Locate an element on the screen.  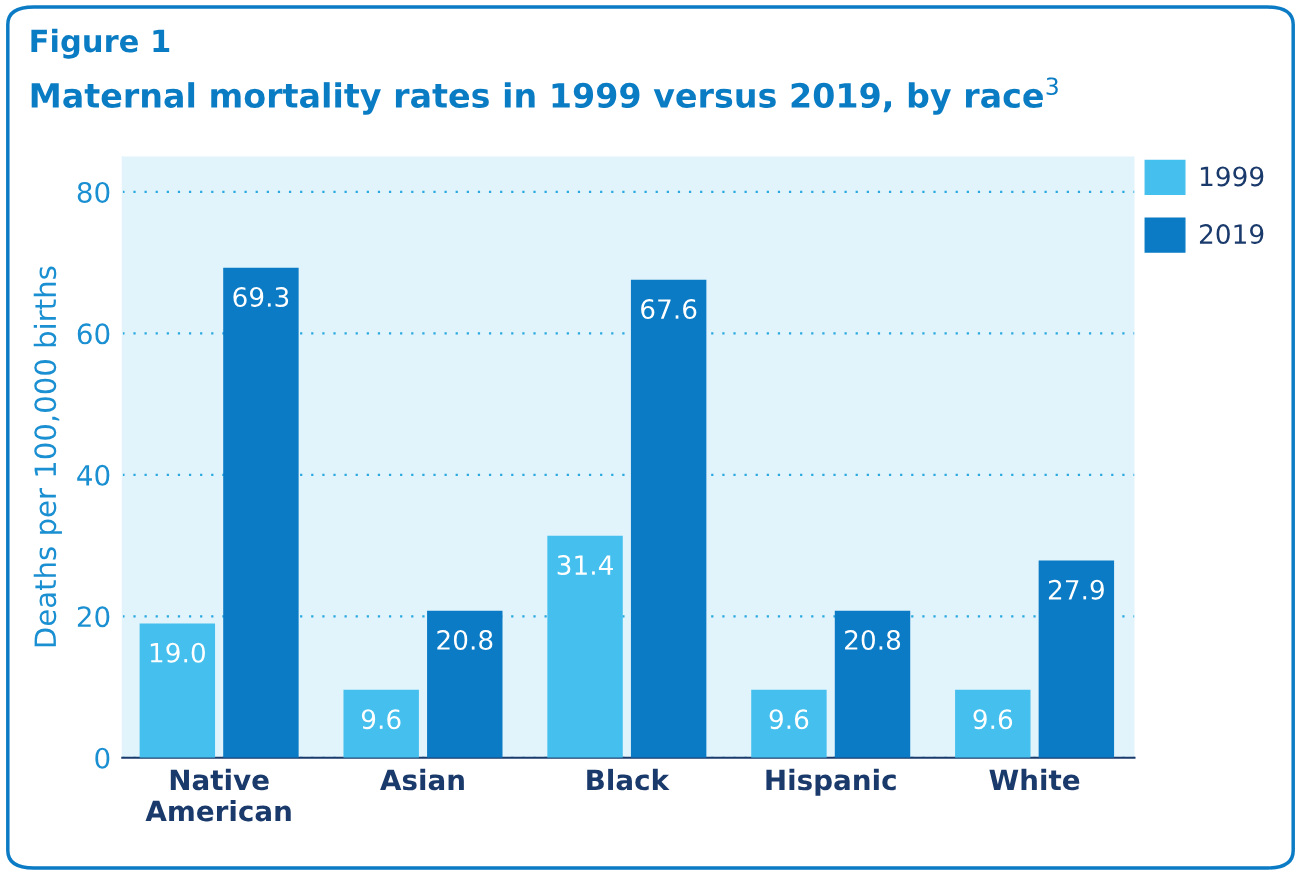
legend-label: 2019 is located at coordinates (1231, 234).